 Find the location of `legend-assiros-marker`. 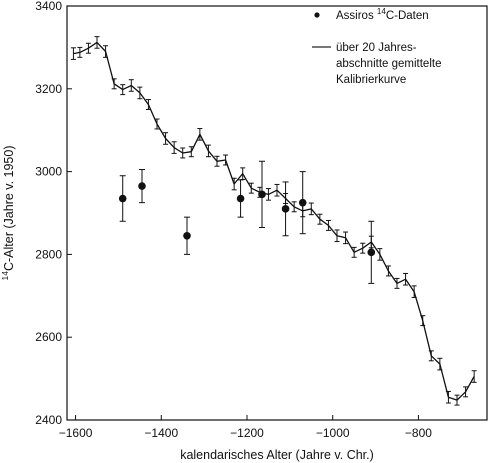

legend-assiros-marker is located at coordinates (317, 15).